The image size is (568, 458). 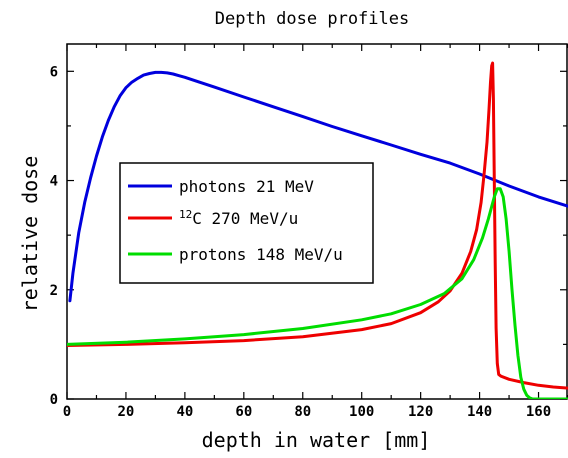 What do you see at coordinates (126, 412) in the screenshot?
I see `x-tick-label: 20` at bounding box center [126, 412].